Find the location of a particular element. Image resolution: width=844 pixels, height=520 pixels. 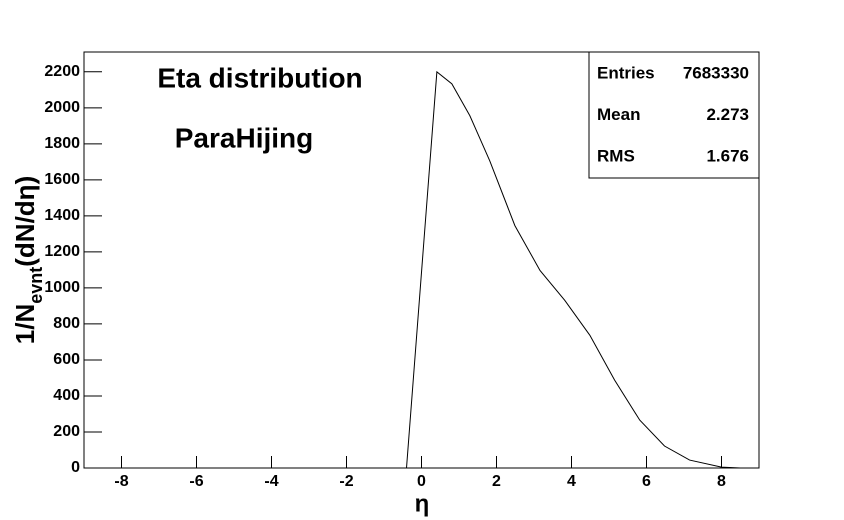

y-tick-label: 1400 is located at coordinates (62, 215).